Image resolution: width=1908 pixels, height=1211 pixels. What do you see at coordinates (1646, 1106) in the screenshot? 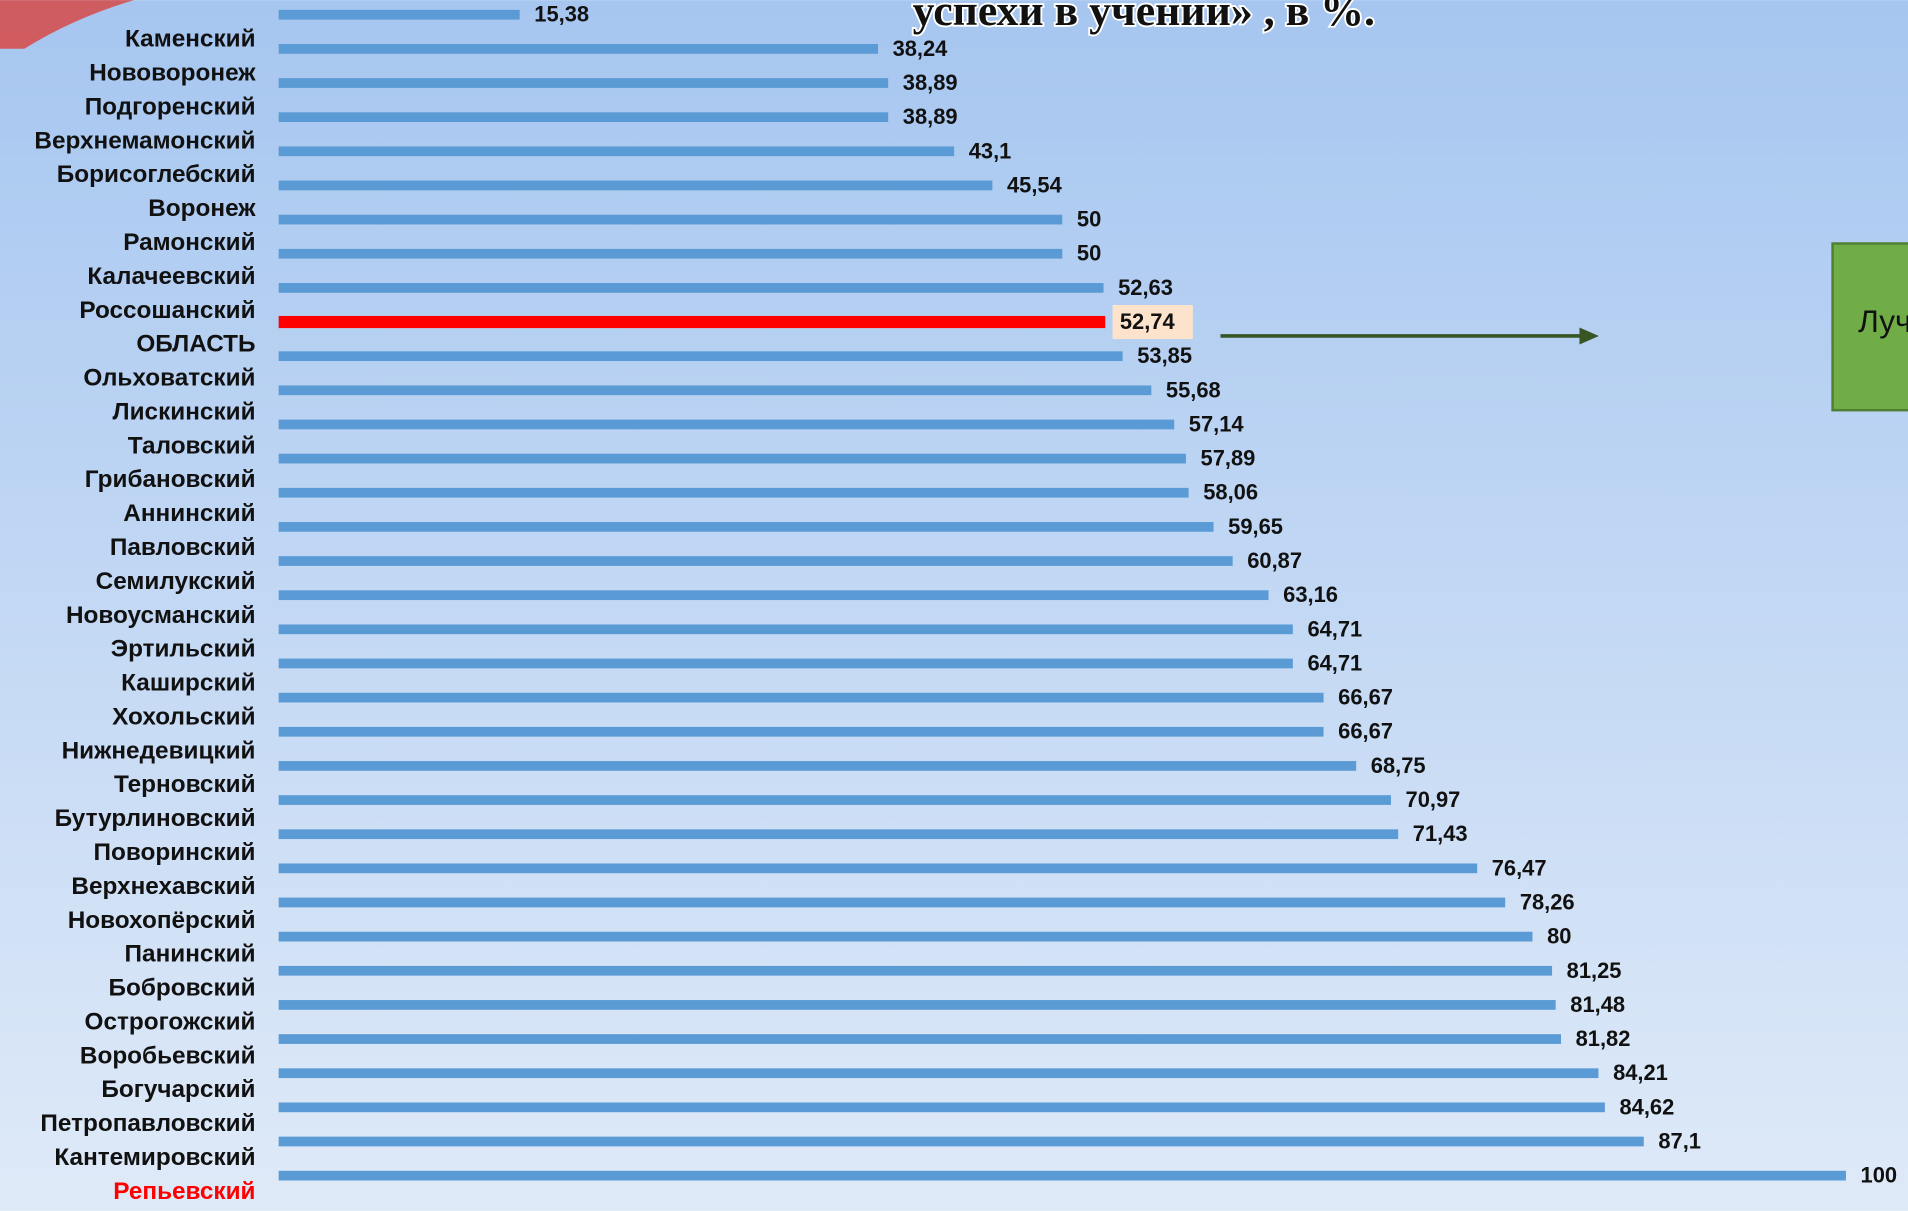
I see `value-label: 84,62` at bounding box center [1646, 1106].